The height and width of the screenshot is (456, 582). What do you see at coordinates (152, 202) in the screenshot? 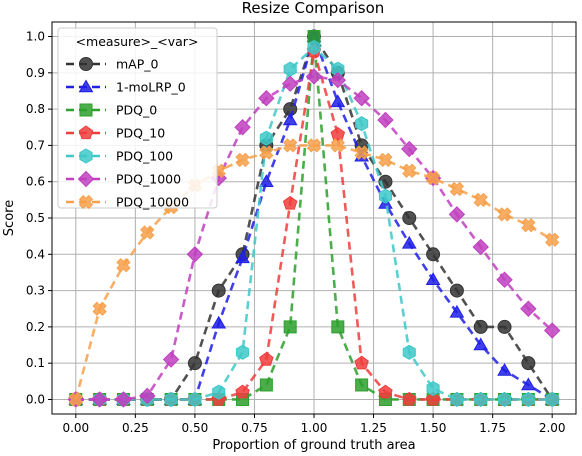
I see `legend-label: PDQ_10000` at bounding box center [152, 202].